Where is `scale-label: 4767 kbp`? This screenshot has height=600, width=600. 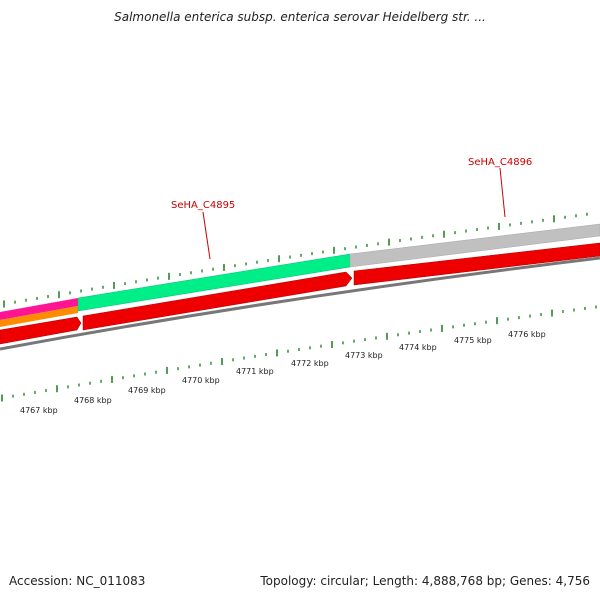 scale-label: 4767 kbp is located at coordinates (39, 410).